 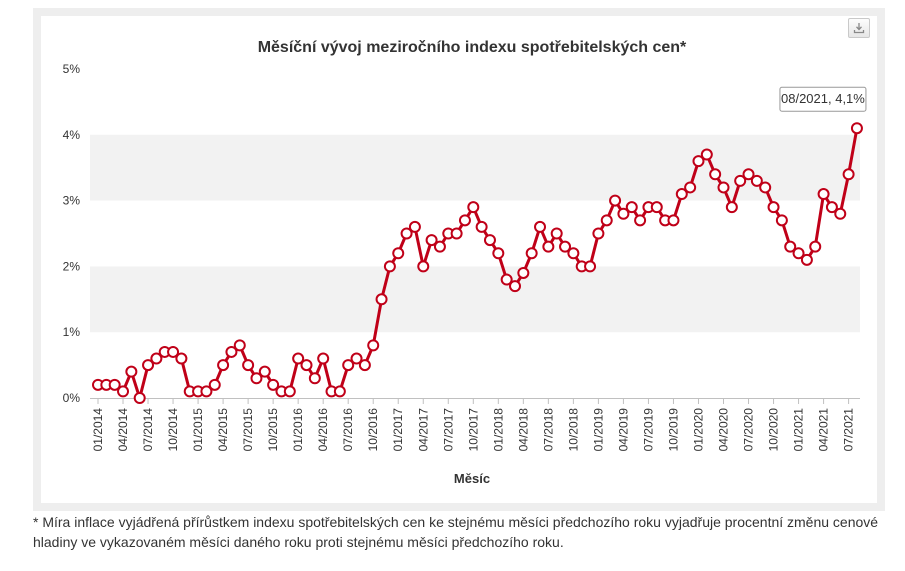 What do you see at coordinates (749, 430) in the screenshot?
I see `x-tick-label: 07/2020` at bounding box center [749, 430].